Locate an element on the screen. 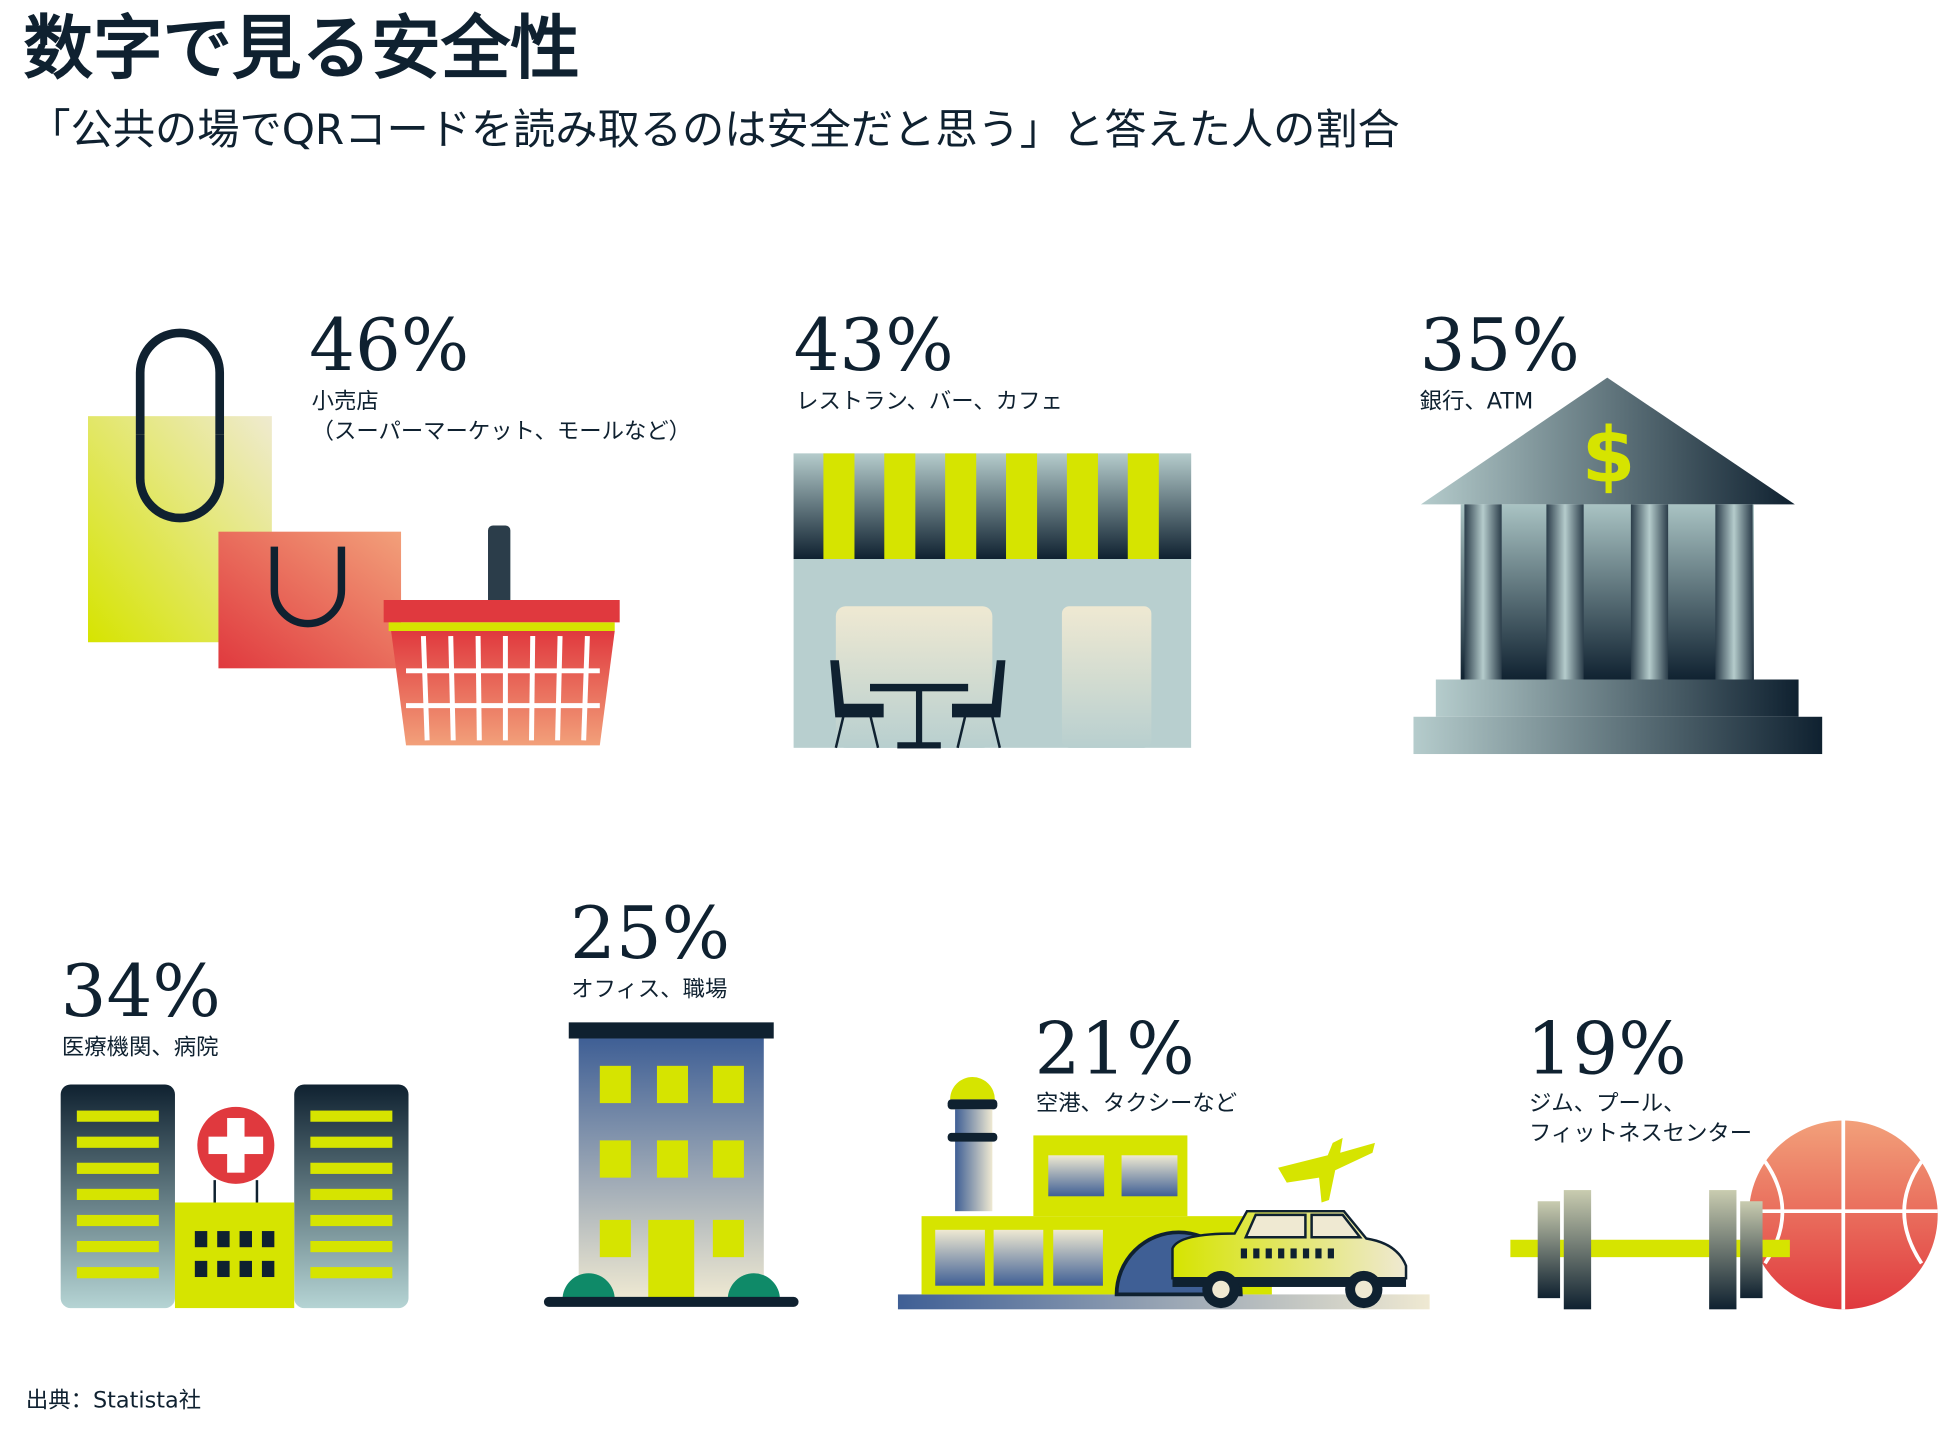 The image size is (1940, 1441). cafe-storefront-icon is located at coordinates (992, 601).